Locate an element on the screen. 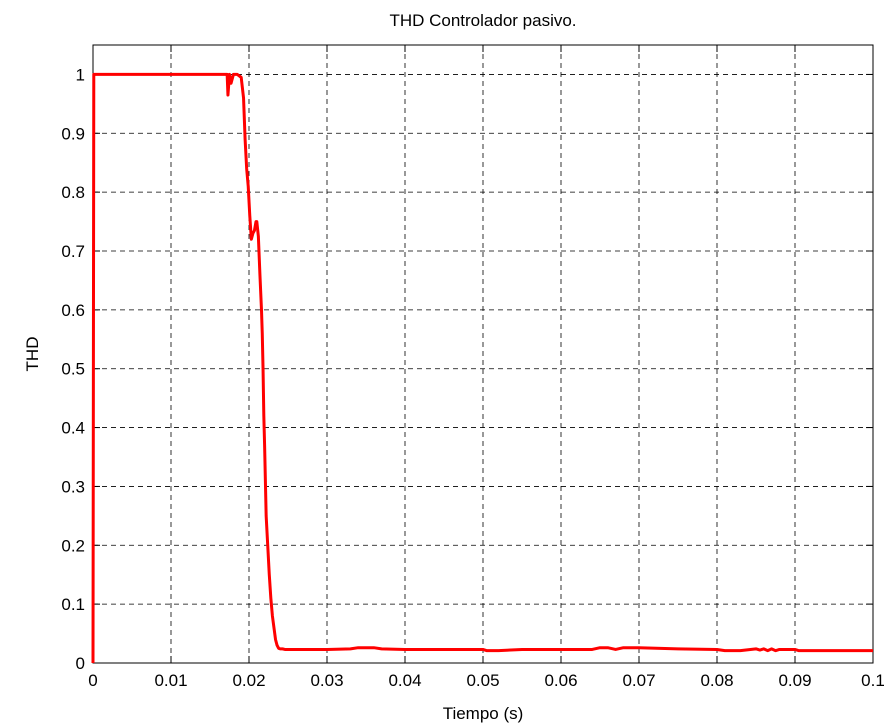  y-tick-label: 0.1 is located at coordinates (73, 604).